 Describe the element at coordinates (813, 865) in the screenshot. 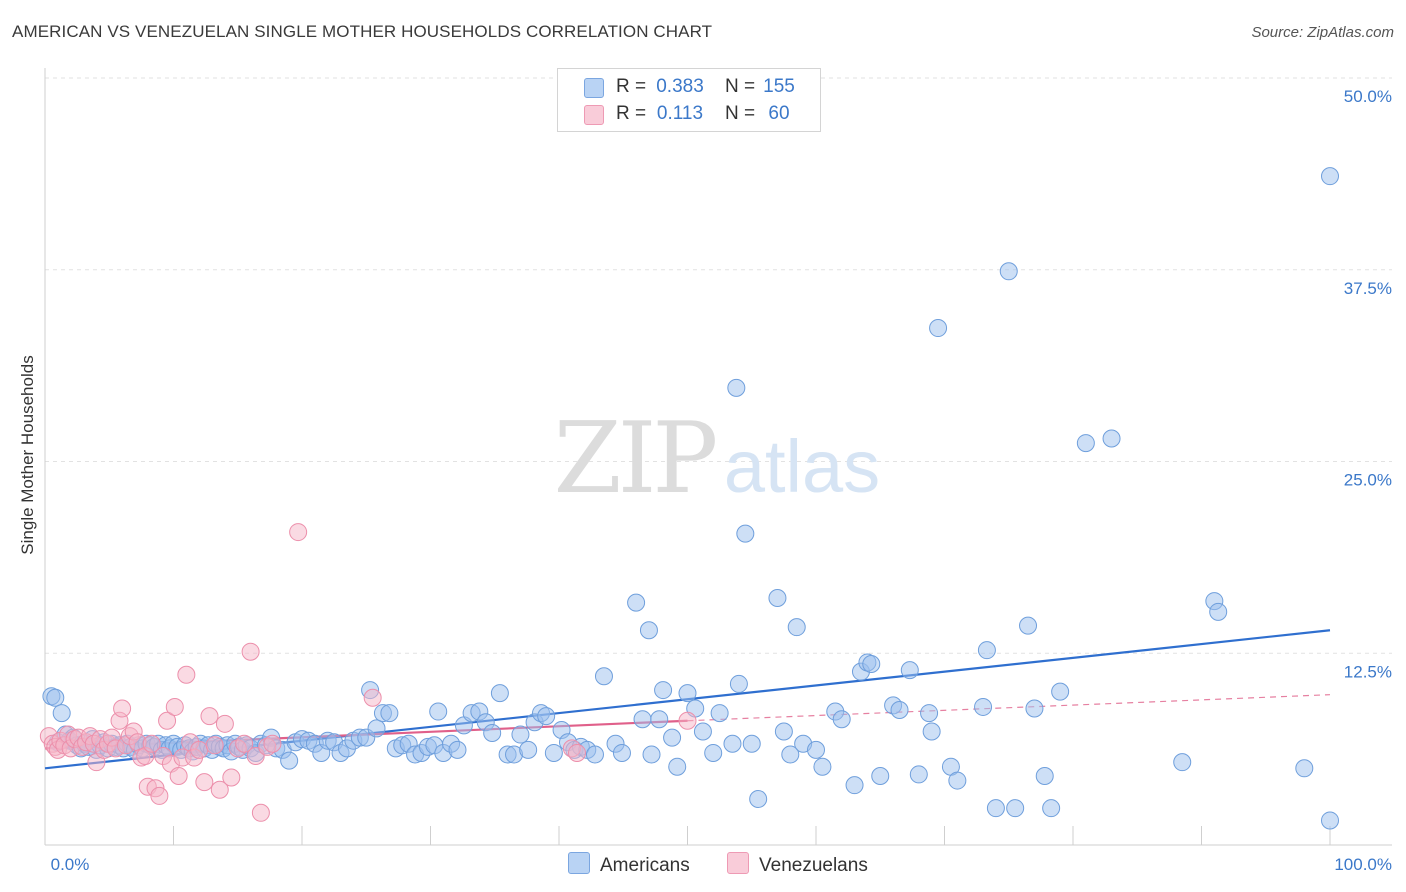

I see `bottom-legend-label-venezuelans: Venezuelans` at that location.